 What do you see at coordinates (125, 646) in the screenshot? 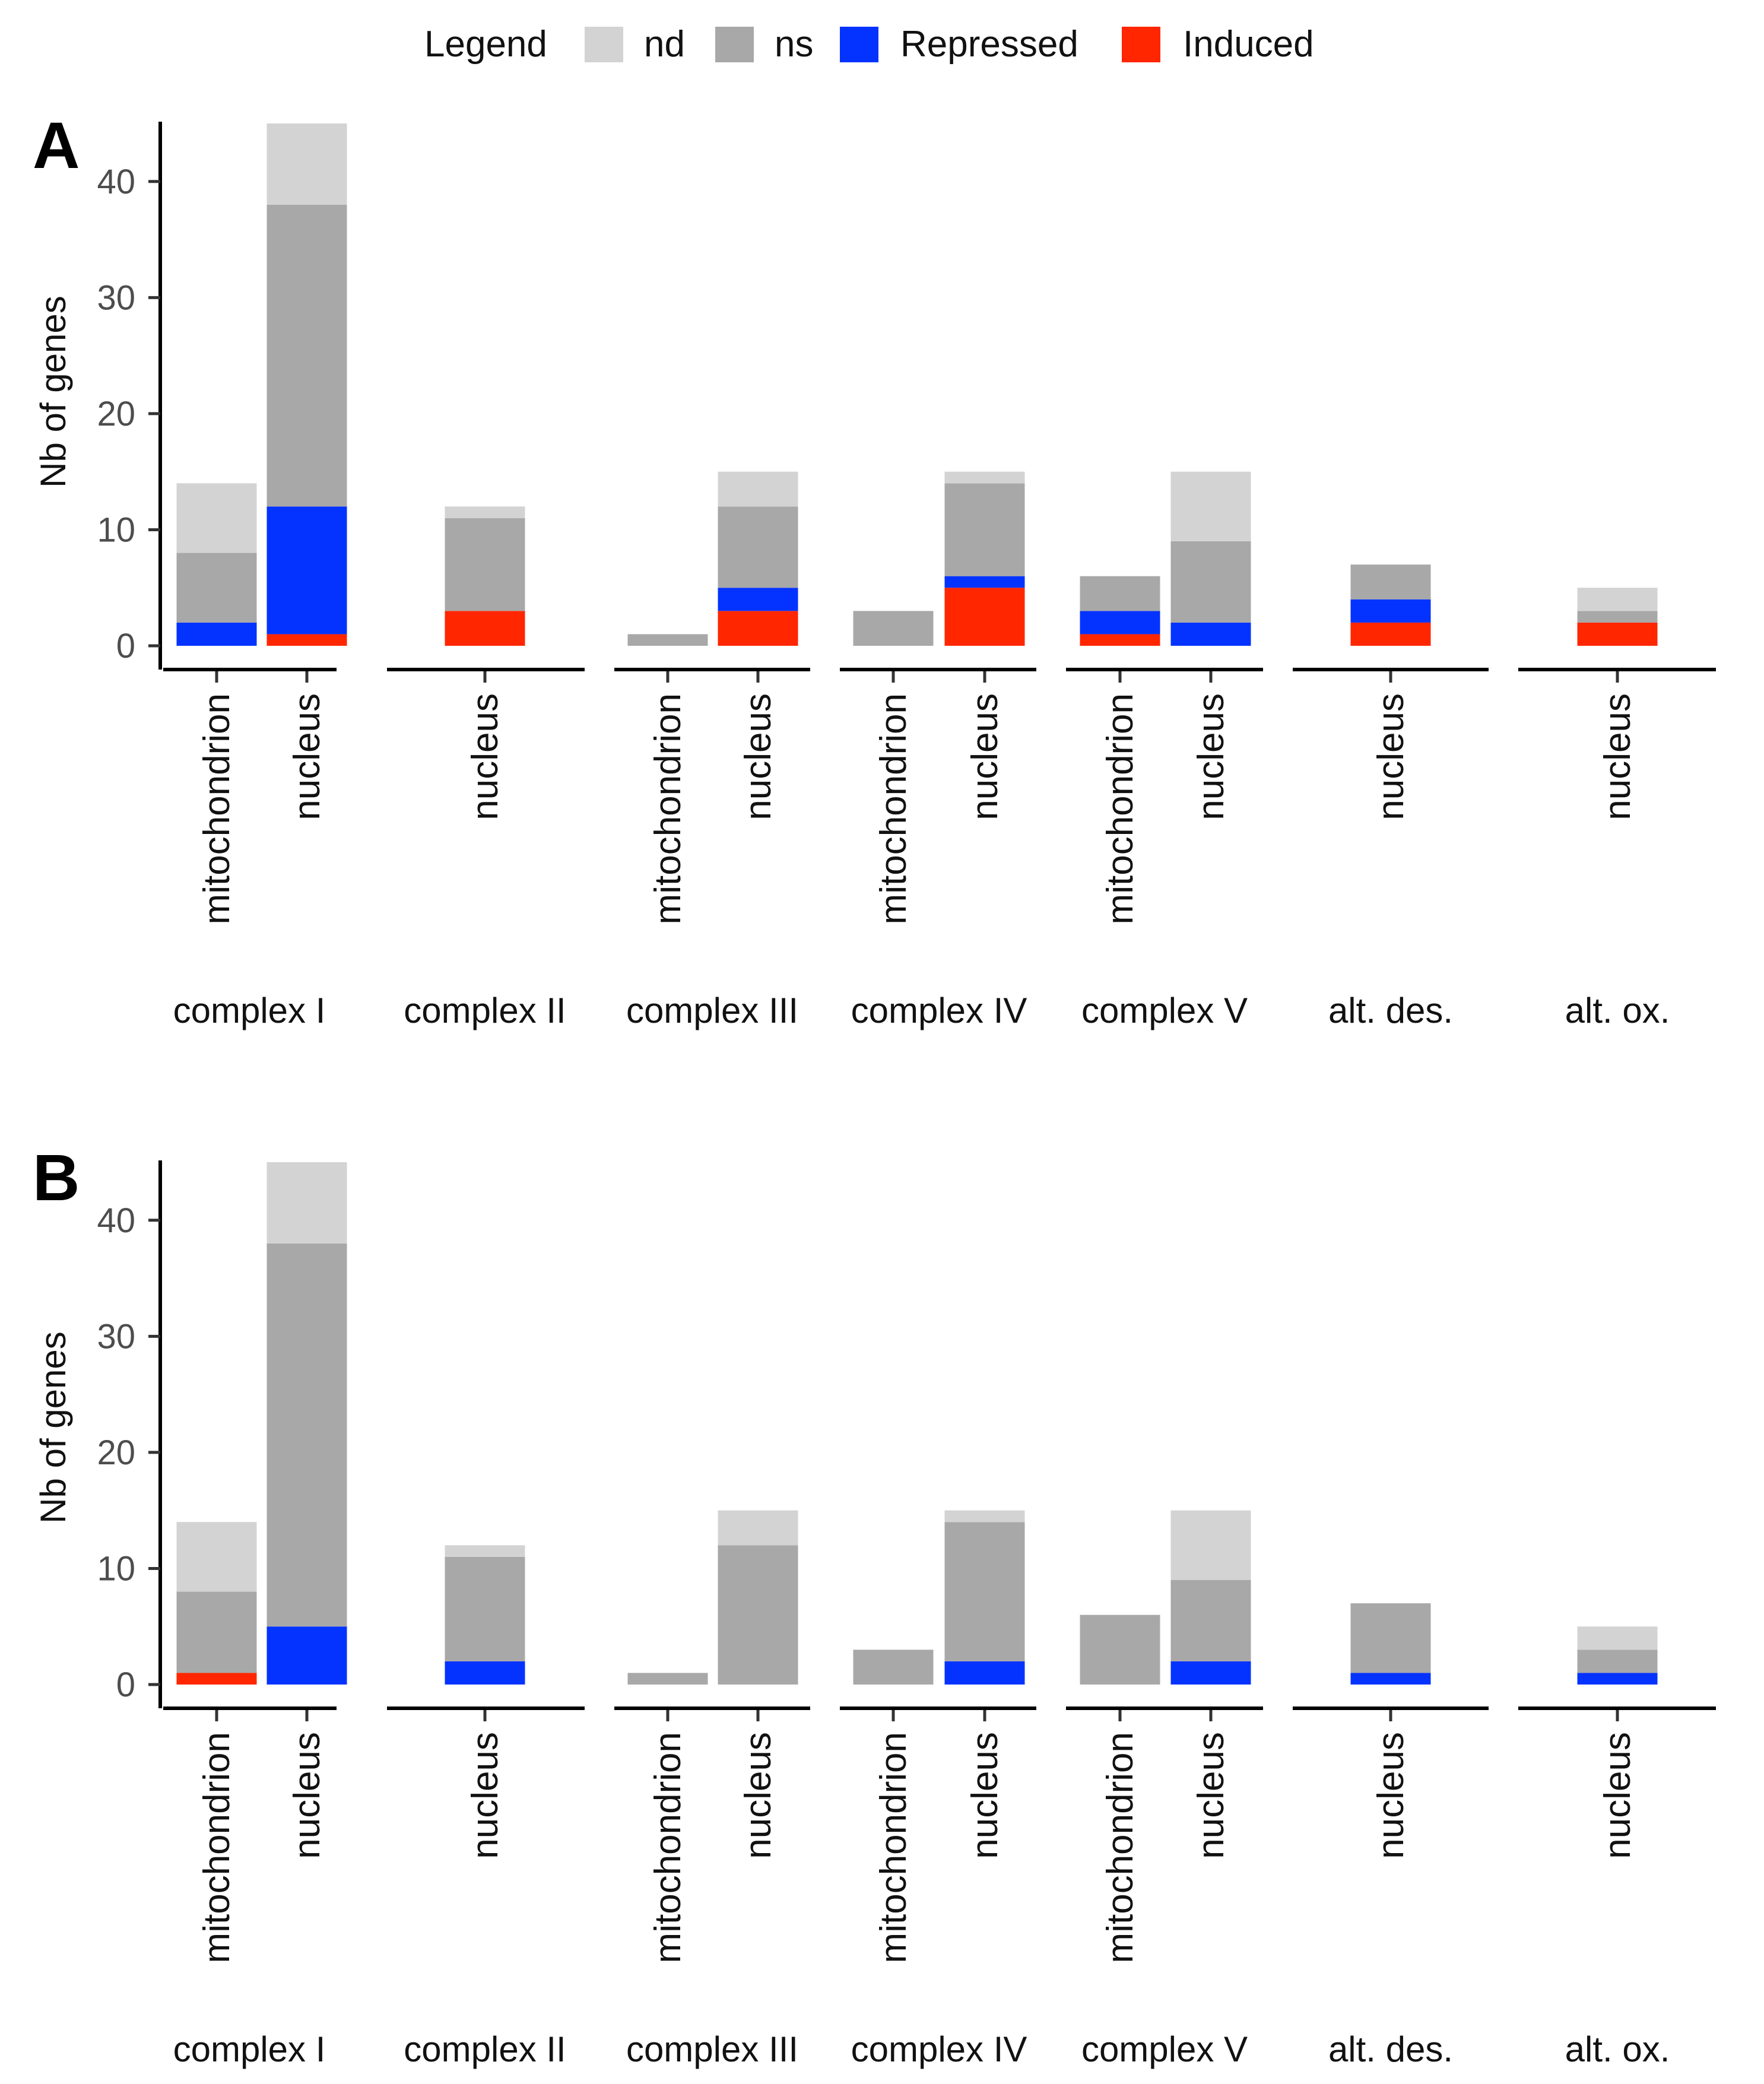
I see `panel-a-y-tick-label-0: 0` at bounding box center [125, 646].